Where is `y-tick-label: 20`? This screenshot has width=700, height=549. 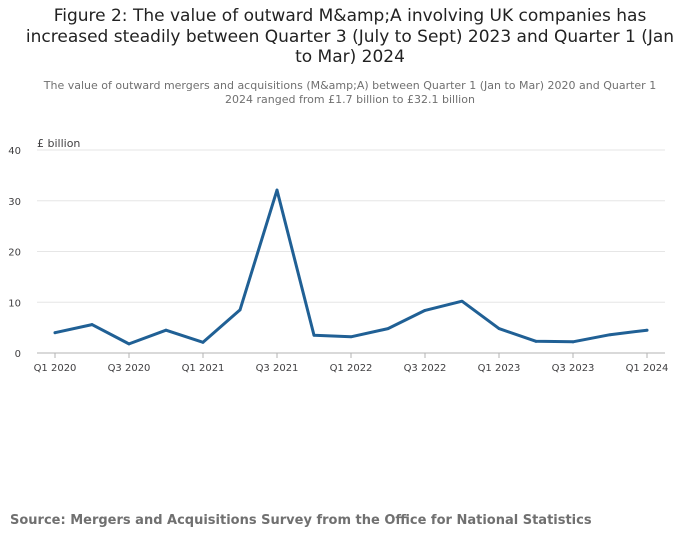 y-tick-label: 20 is located at coordinates (14, 253).